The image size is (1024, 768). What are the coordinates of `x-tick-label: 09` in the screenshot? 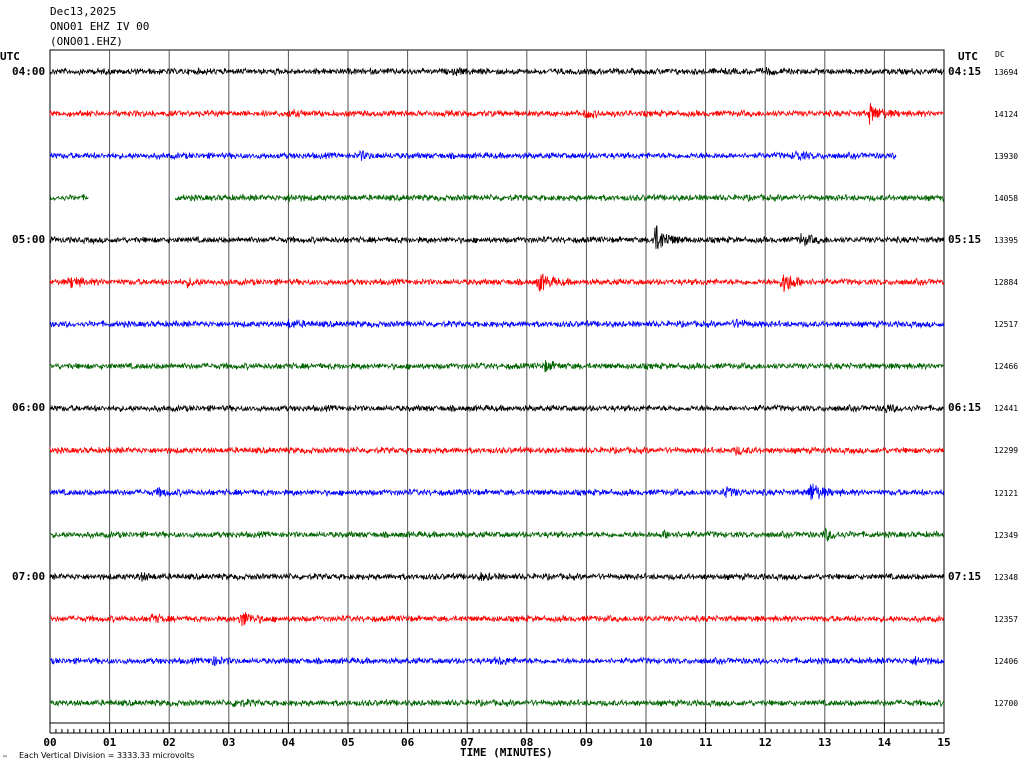 It's located at (586, 742).